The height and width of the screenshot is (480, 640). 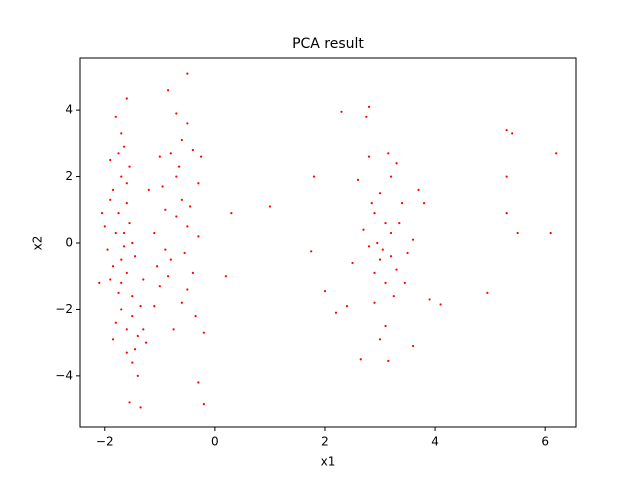 I want to click on x-tick-label: 0, so click(x=215, y=442).